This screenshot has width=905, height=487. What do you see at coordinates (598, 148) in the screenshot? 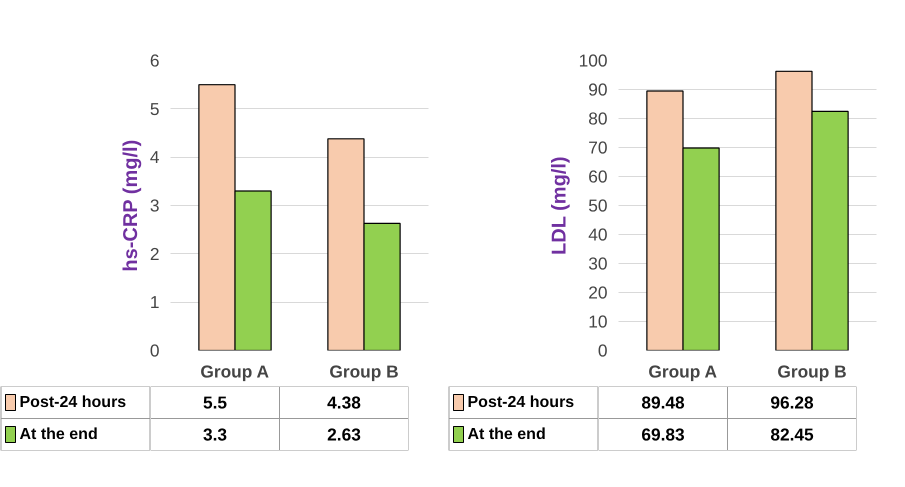
I see `y-tick-label: 70` at bounding box center [598, 148].